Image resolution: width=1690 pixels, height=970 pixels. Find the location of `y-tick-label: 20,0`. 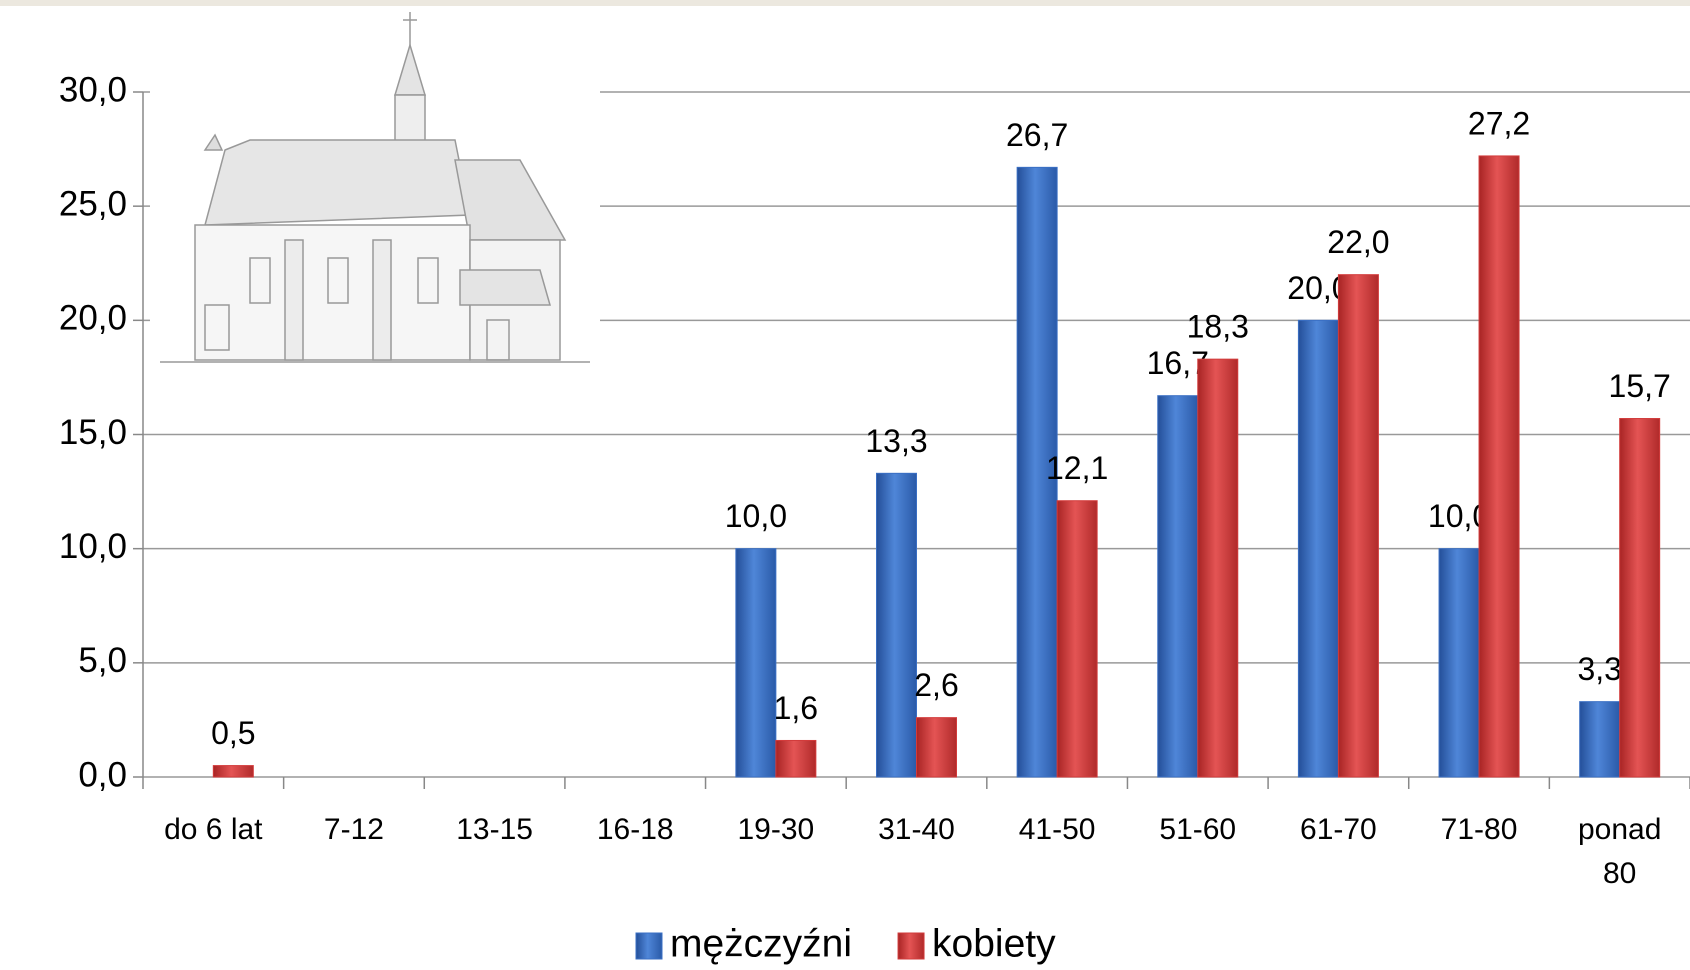

y-tick-label: 20,0 is located at coordinates (93, 318).